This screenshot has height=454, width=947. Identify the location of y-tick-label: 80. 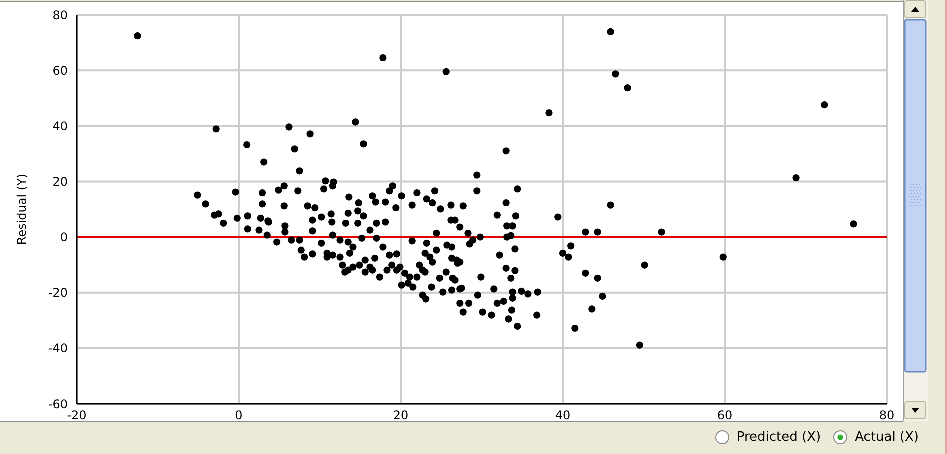
(60, 15).